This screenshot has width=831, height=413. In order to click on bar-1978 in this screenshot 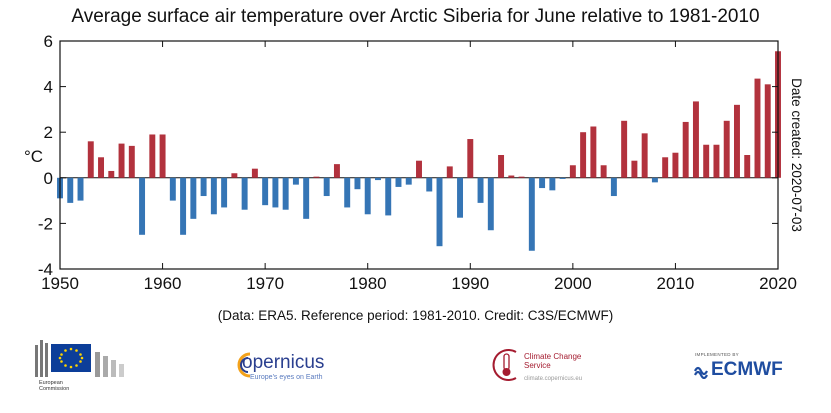, I will do `click(347, 192)`.